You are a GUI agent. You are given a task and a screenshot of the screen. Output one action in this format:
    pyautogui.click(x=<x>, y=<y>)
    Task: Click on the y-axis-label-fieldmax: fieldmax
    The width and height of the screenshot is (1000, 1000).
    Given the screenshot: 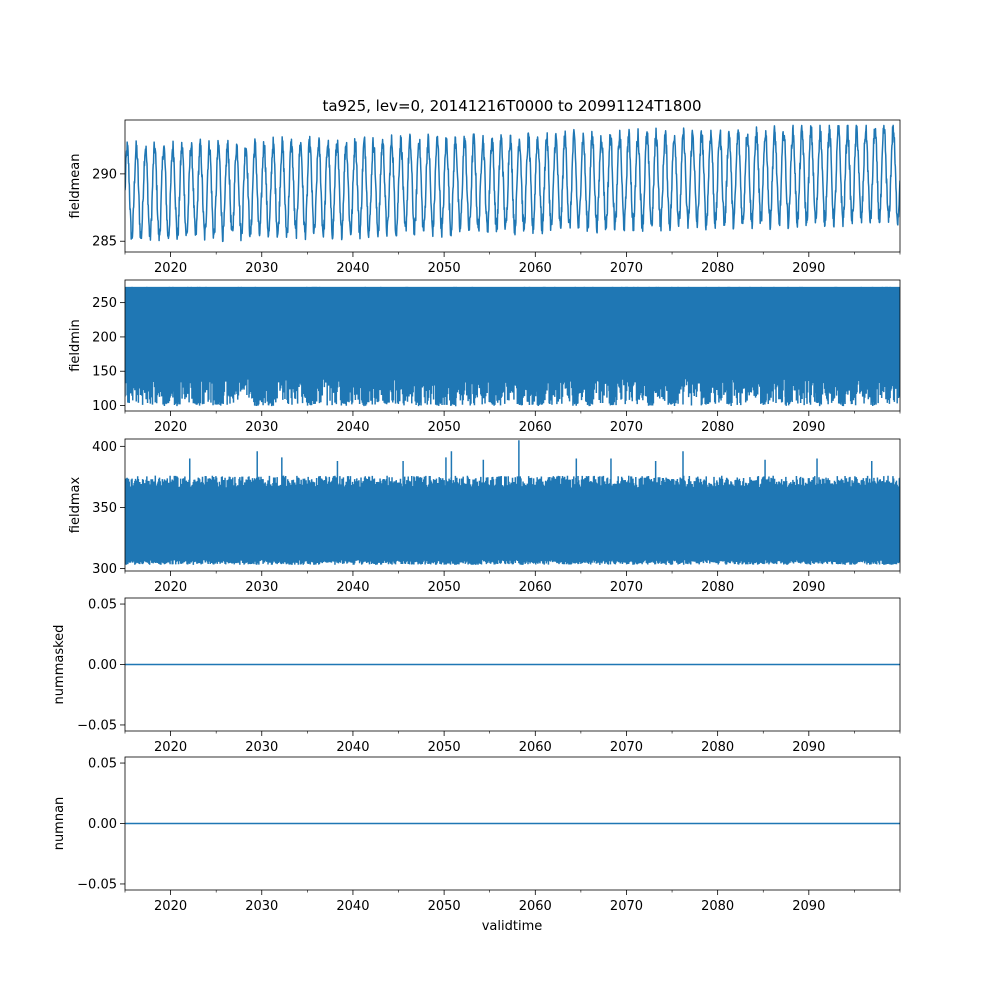 What is the action you would take?
    pyautogui.click(x=75, y=505)
    